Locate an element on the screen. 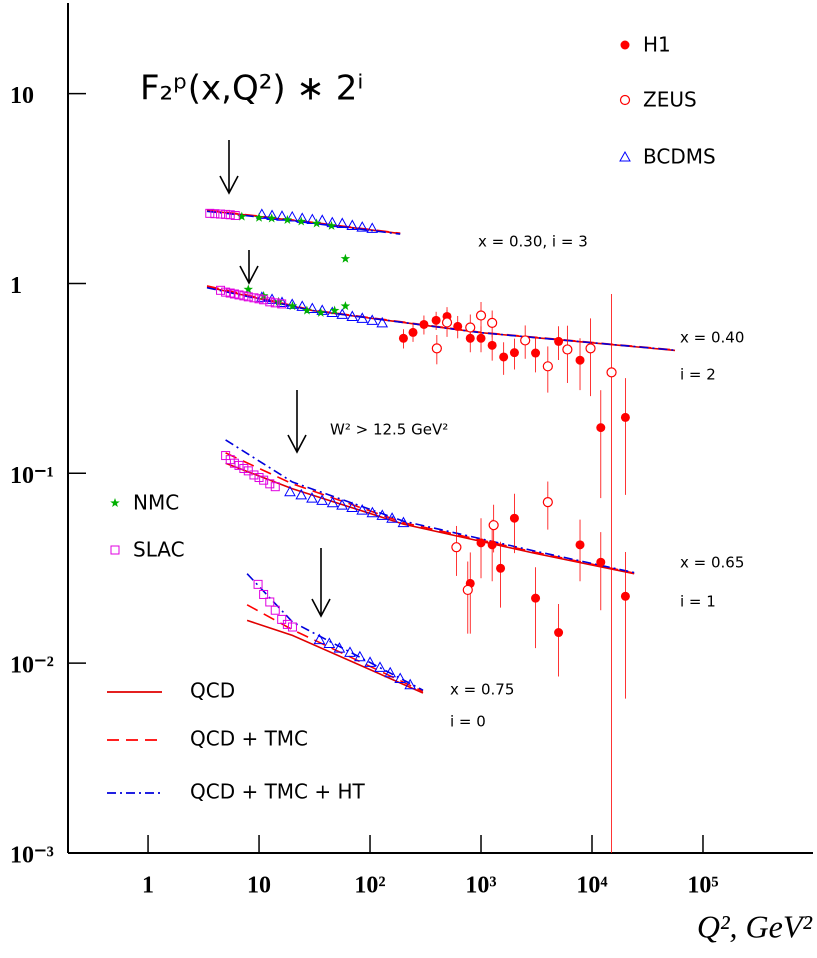 Image resolution: width=817 pixels, height=958 pixels. x-tick-label: 10³ is located at coordinates (480, 886).